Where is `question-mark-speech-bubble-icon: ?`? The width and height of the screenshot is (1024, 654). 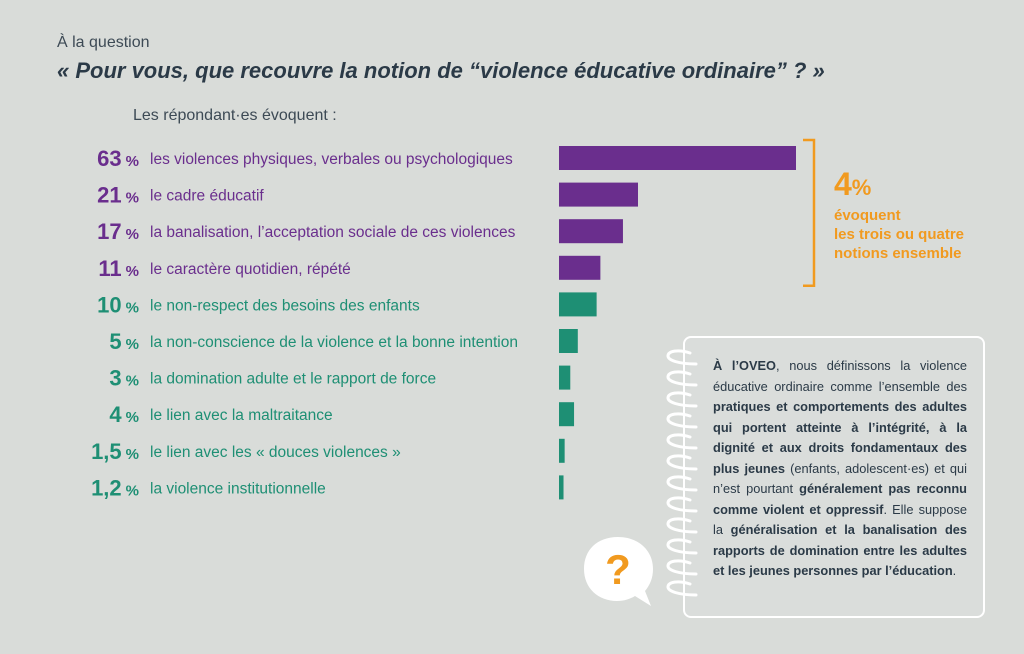
question-mark-speech-bubble-icon: ? is located at coordinates (618, 571).